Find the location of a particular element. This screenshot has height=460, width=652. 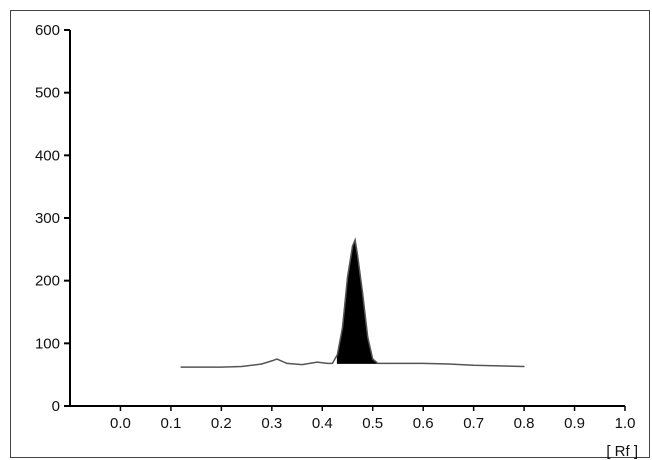

x-axis-title: [ Rf ] is located at coordinates (622, 451).